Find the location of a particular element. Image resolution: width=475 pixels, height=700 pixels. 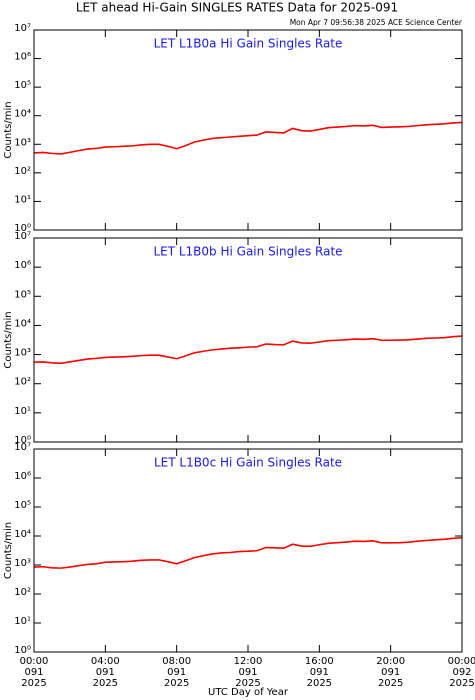

x-tick-label: 092 is located at coordinates (461, 672).